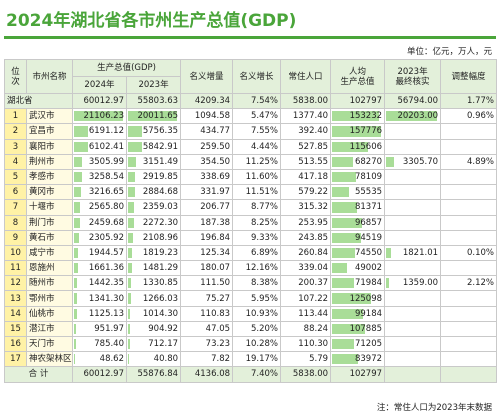  What do you see at coordinates (257, 207) in the screenshot?
I see `cell: 8.77%` at bounding box center [257, 207].